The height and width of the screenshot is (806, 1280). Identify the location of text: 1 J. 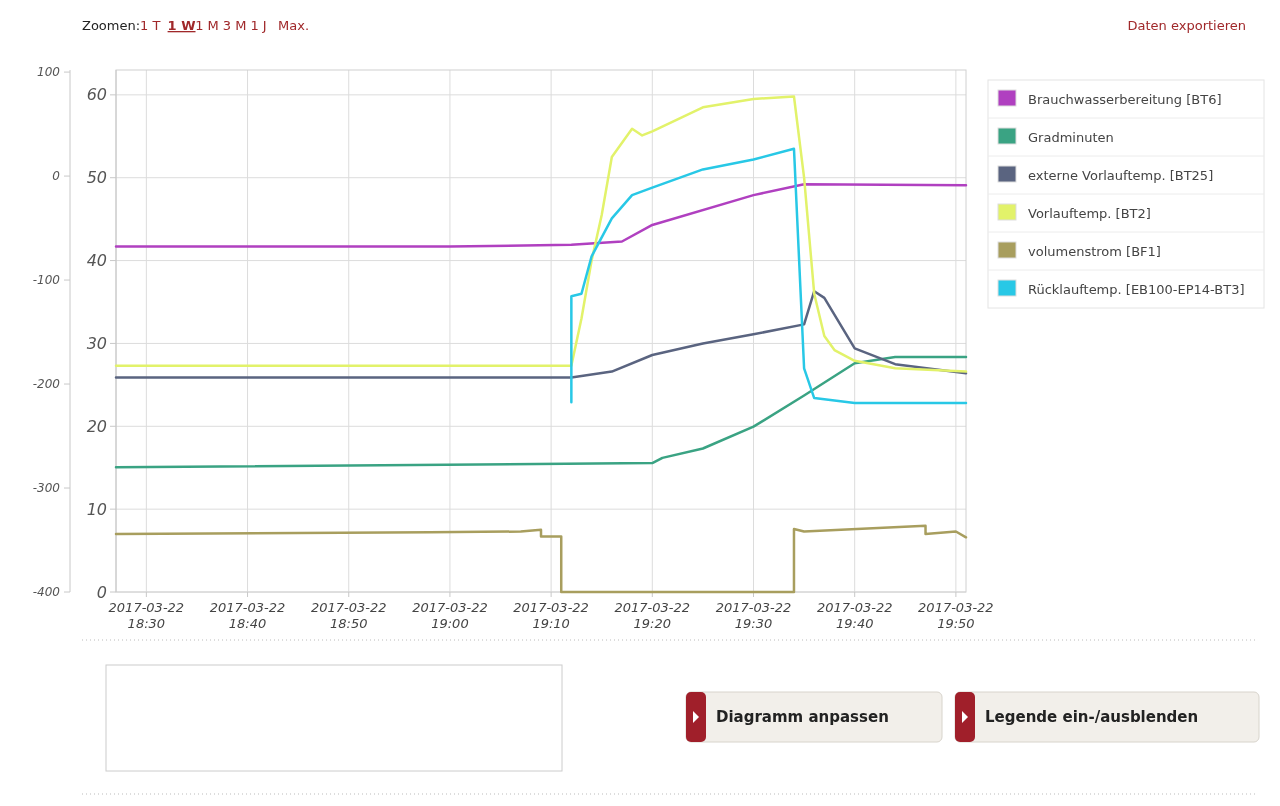
(258, 25).